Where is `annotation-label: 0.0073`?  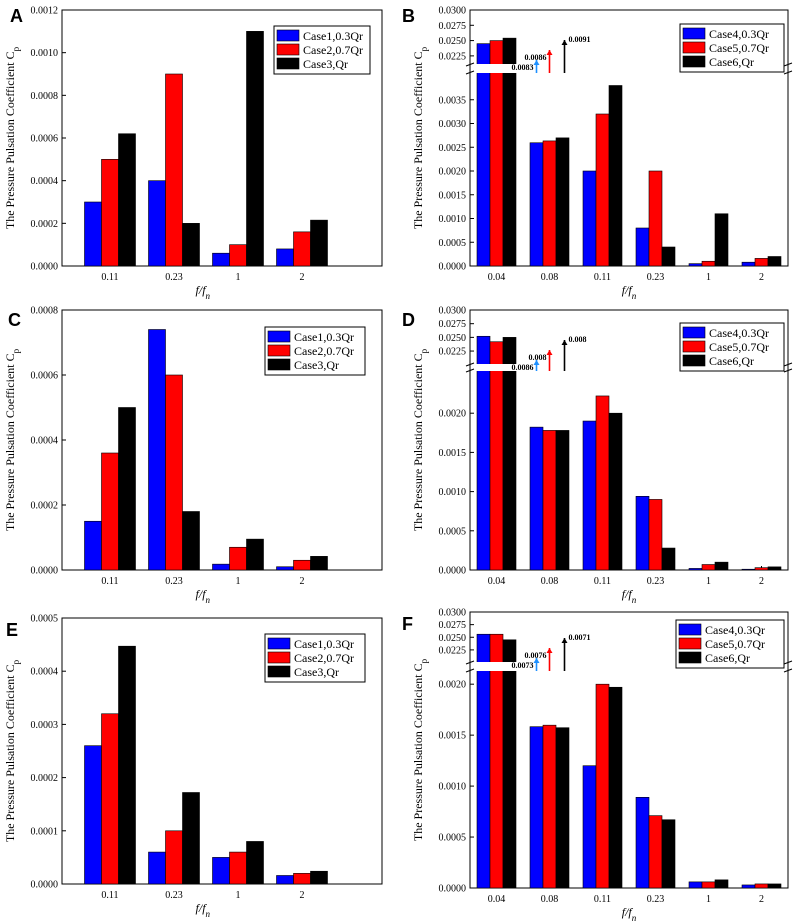 annotation-label: 0.0073 is located at coordinates (523, 665).